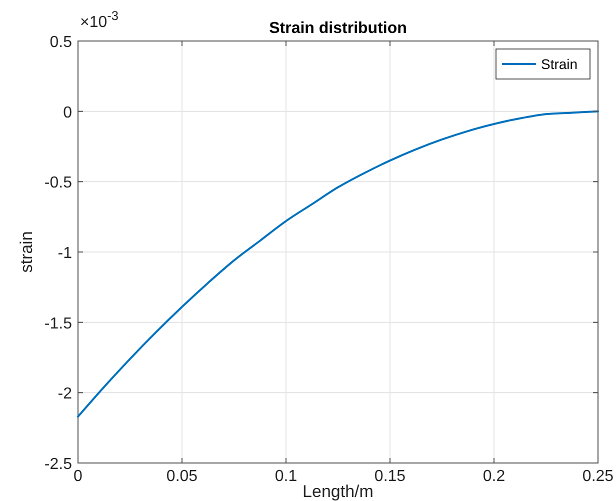 The image size is (616, 501). Describe the element at coordinates (58, 183) in the screenshot. I see `y-tick-label: -0.5` at that location.